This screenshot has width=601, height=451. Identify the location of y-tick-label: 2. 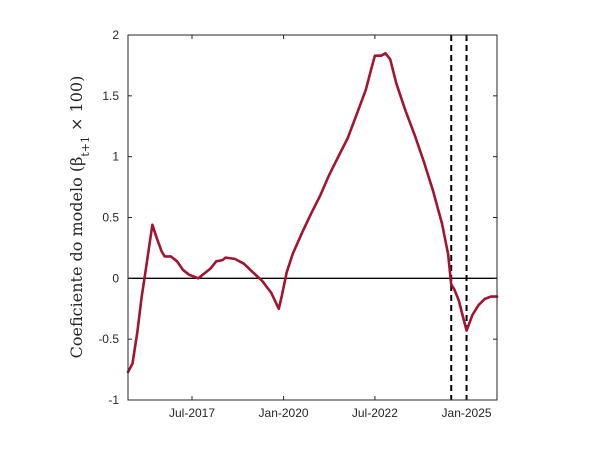
(115, 35).